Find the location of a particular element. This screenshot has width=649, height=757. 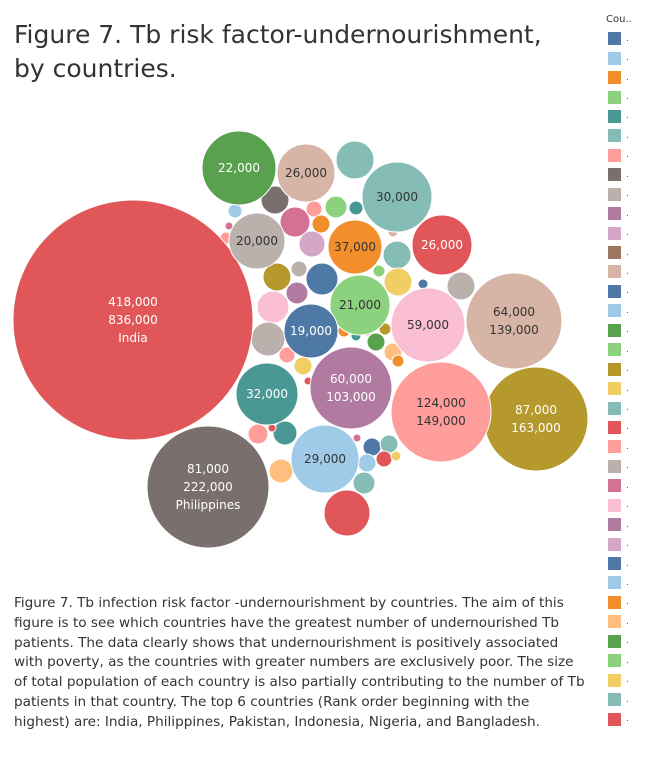

bubble: 59,000 is located at coordinates (428, 325).